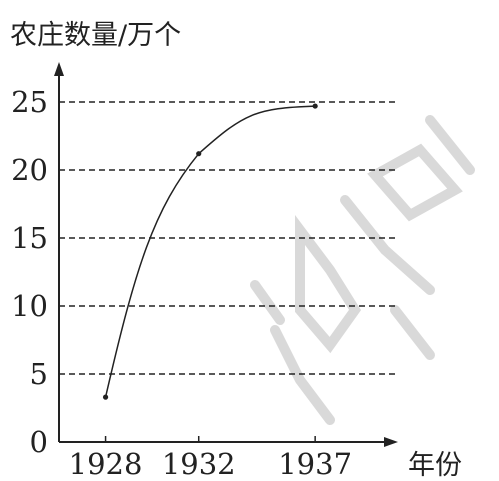 This screenshot has height=481, width=499. I want to click on y-tick-label-25: 25, so click(29, 102).